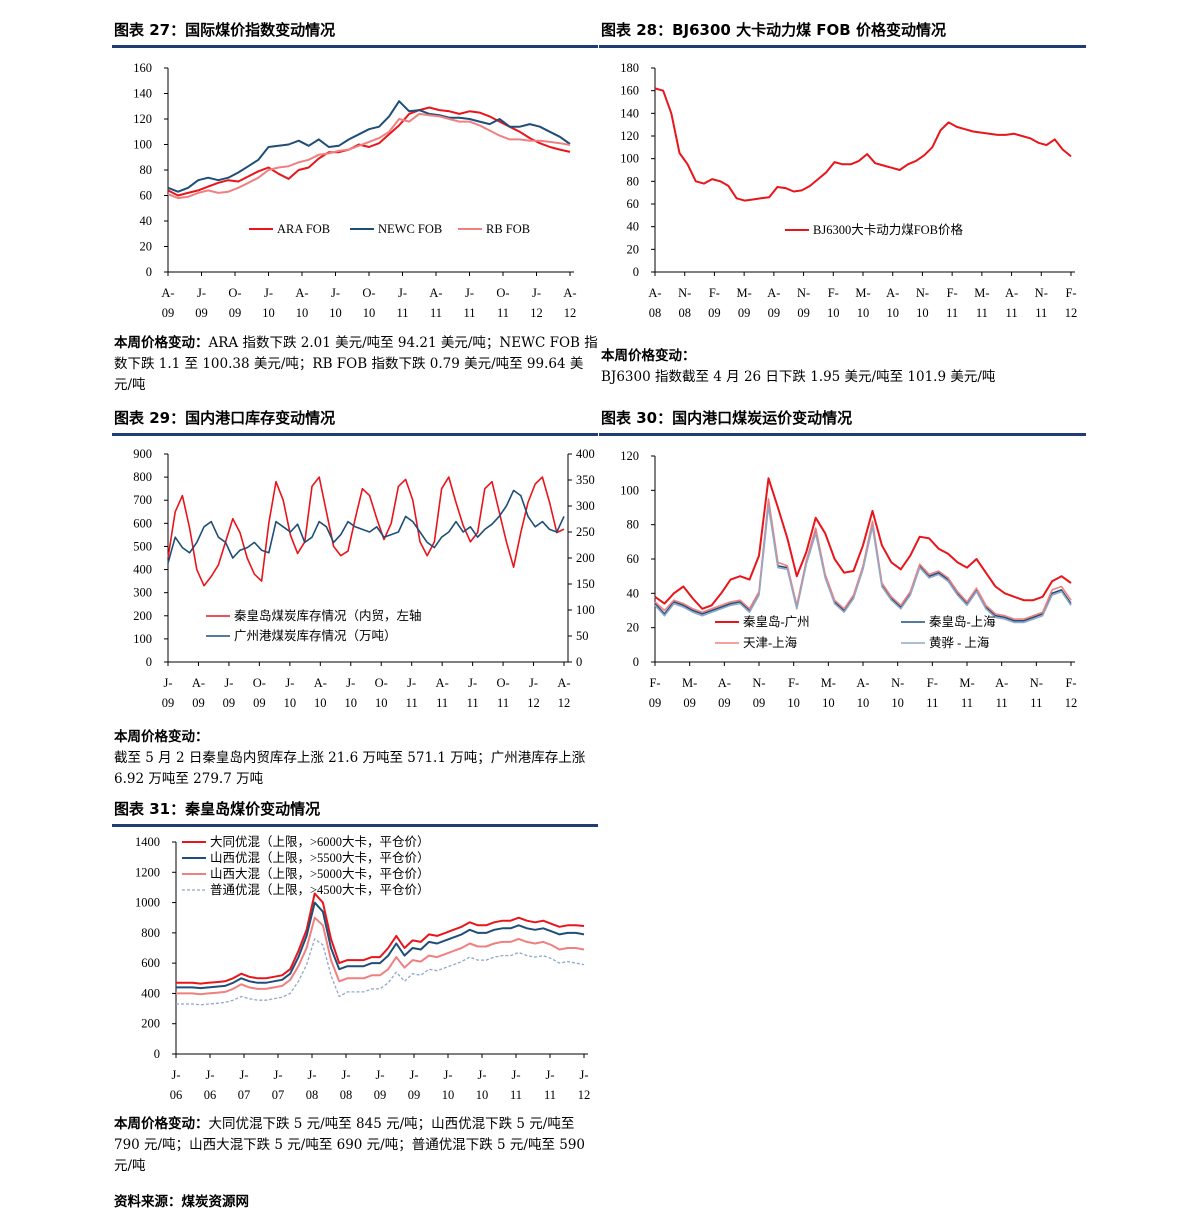 The width and height of the screenshot is (1191, 1229). What do you see at coordinates (142, 500) in the screenshot?
I see `y-tick-label: 700` at bounding box center [142, 500].